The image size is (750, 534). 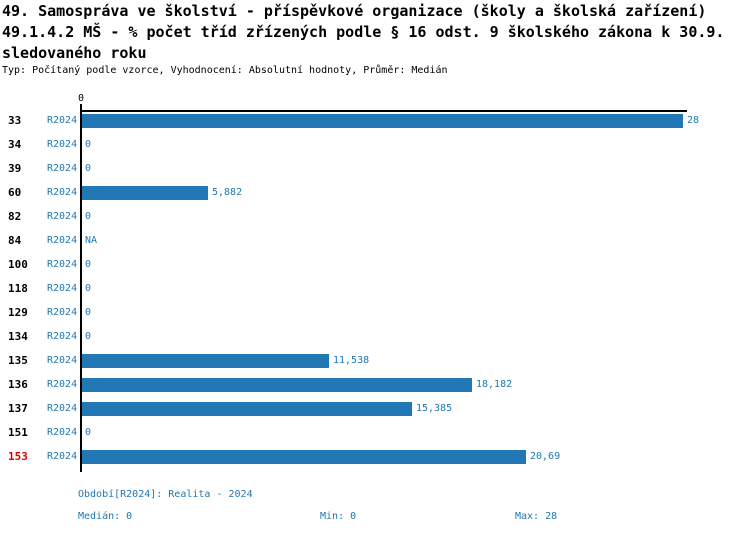 What do you see at coordinates (18, 288) in the screenshot?
I see `category-label: 118` at bounding box center [18, 288].